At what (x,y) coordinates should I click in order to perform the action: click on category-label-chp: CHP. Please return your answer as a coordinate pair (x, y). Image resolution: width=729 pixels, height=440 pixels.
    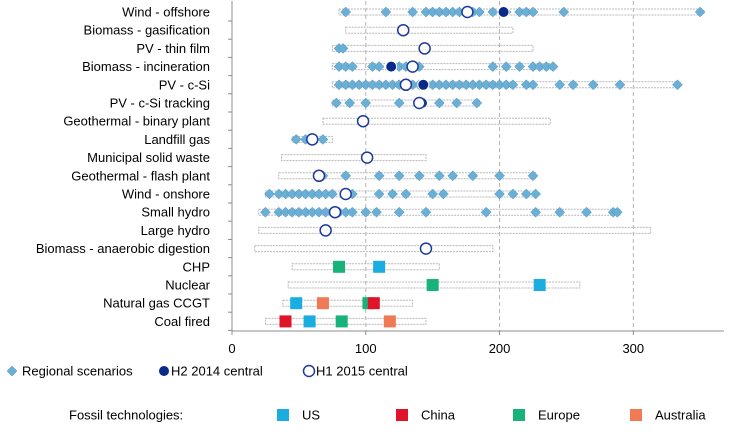
    Looking at the image, I should click on (196, 266).